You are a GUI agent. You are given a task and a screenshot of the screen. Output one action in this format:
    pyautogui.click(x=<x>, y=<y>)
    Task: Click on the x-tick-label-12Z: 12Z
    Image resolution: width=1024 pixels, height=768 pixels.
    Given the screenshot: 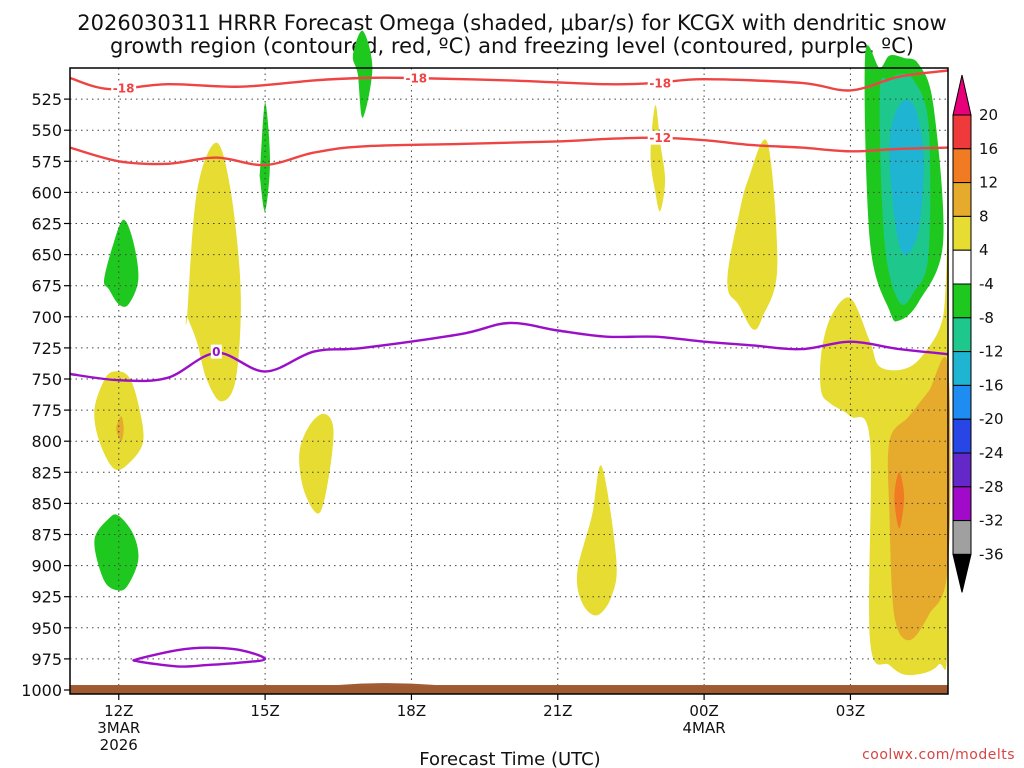 What is the action you would take?
    pyautogui.click(x=118, y=711)
    